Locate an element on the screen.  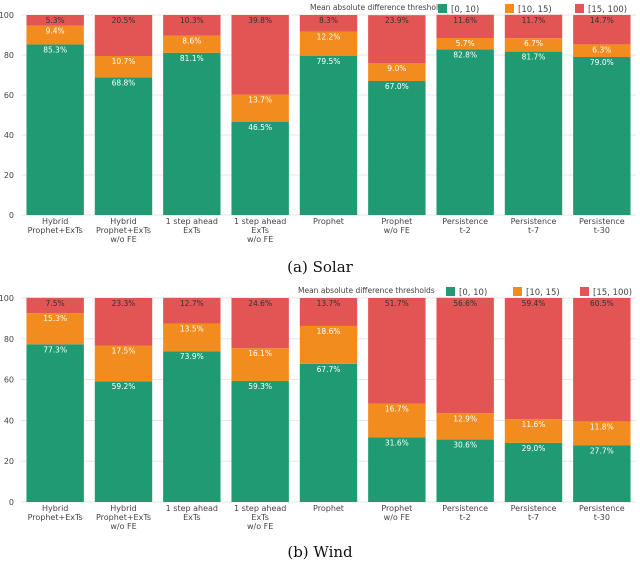
data-label: 15.3% is located at coordinates (55, 318).